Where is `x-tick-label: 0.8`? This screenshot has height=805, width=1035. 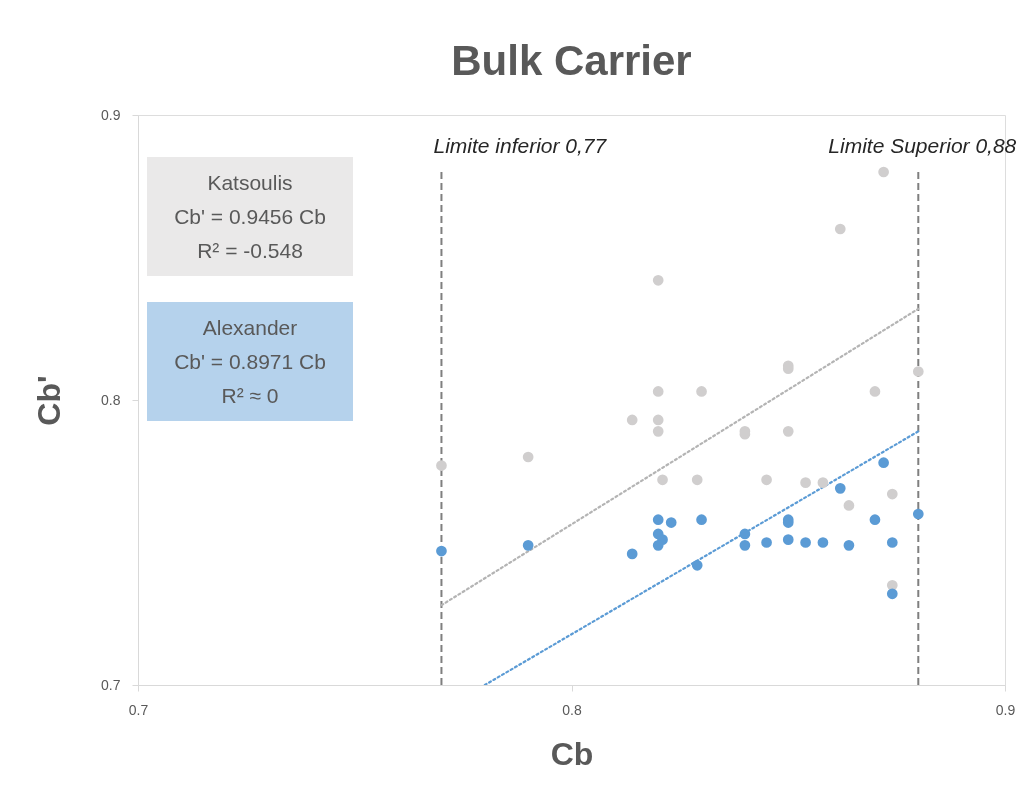
x-tick-label: 0.8 is located at coordinates (572, 709).